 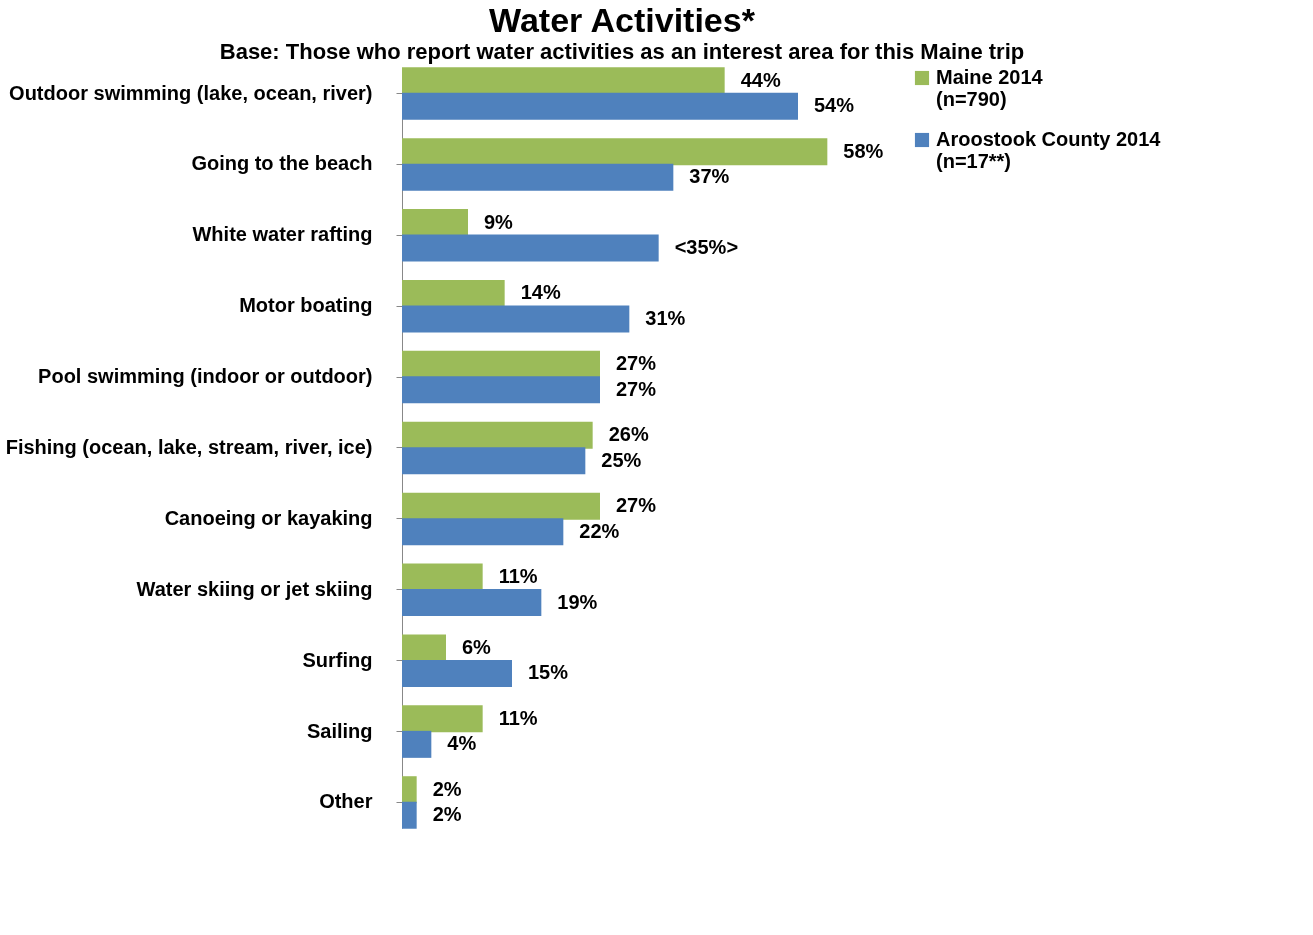 I want to click on data-label: 31%, so click(x=665, y=317).